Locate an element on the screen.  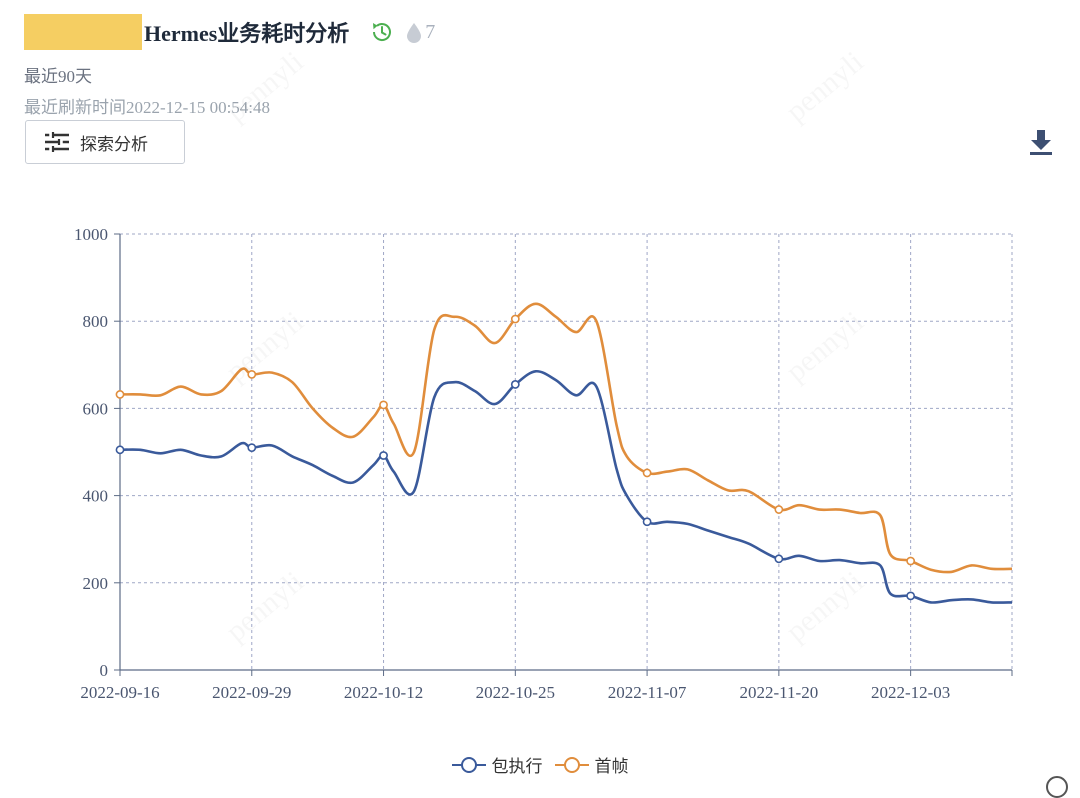
y-tick-label: 1000 is located at coordinates (91, 234).